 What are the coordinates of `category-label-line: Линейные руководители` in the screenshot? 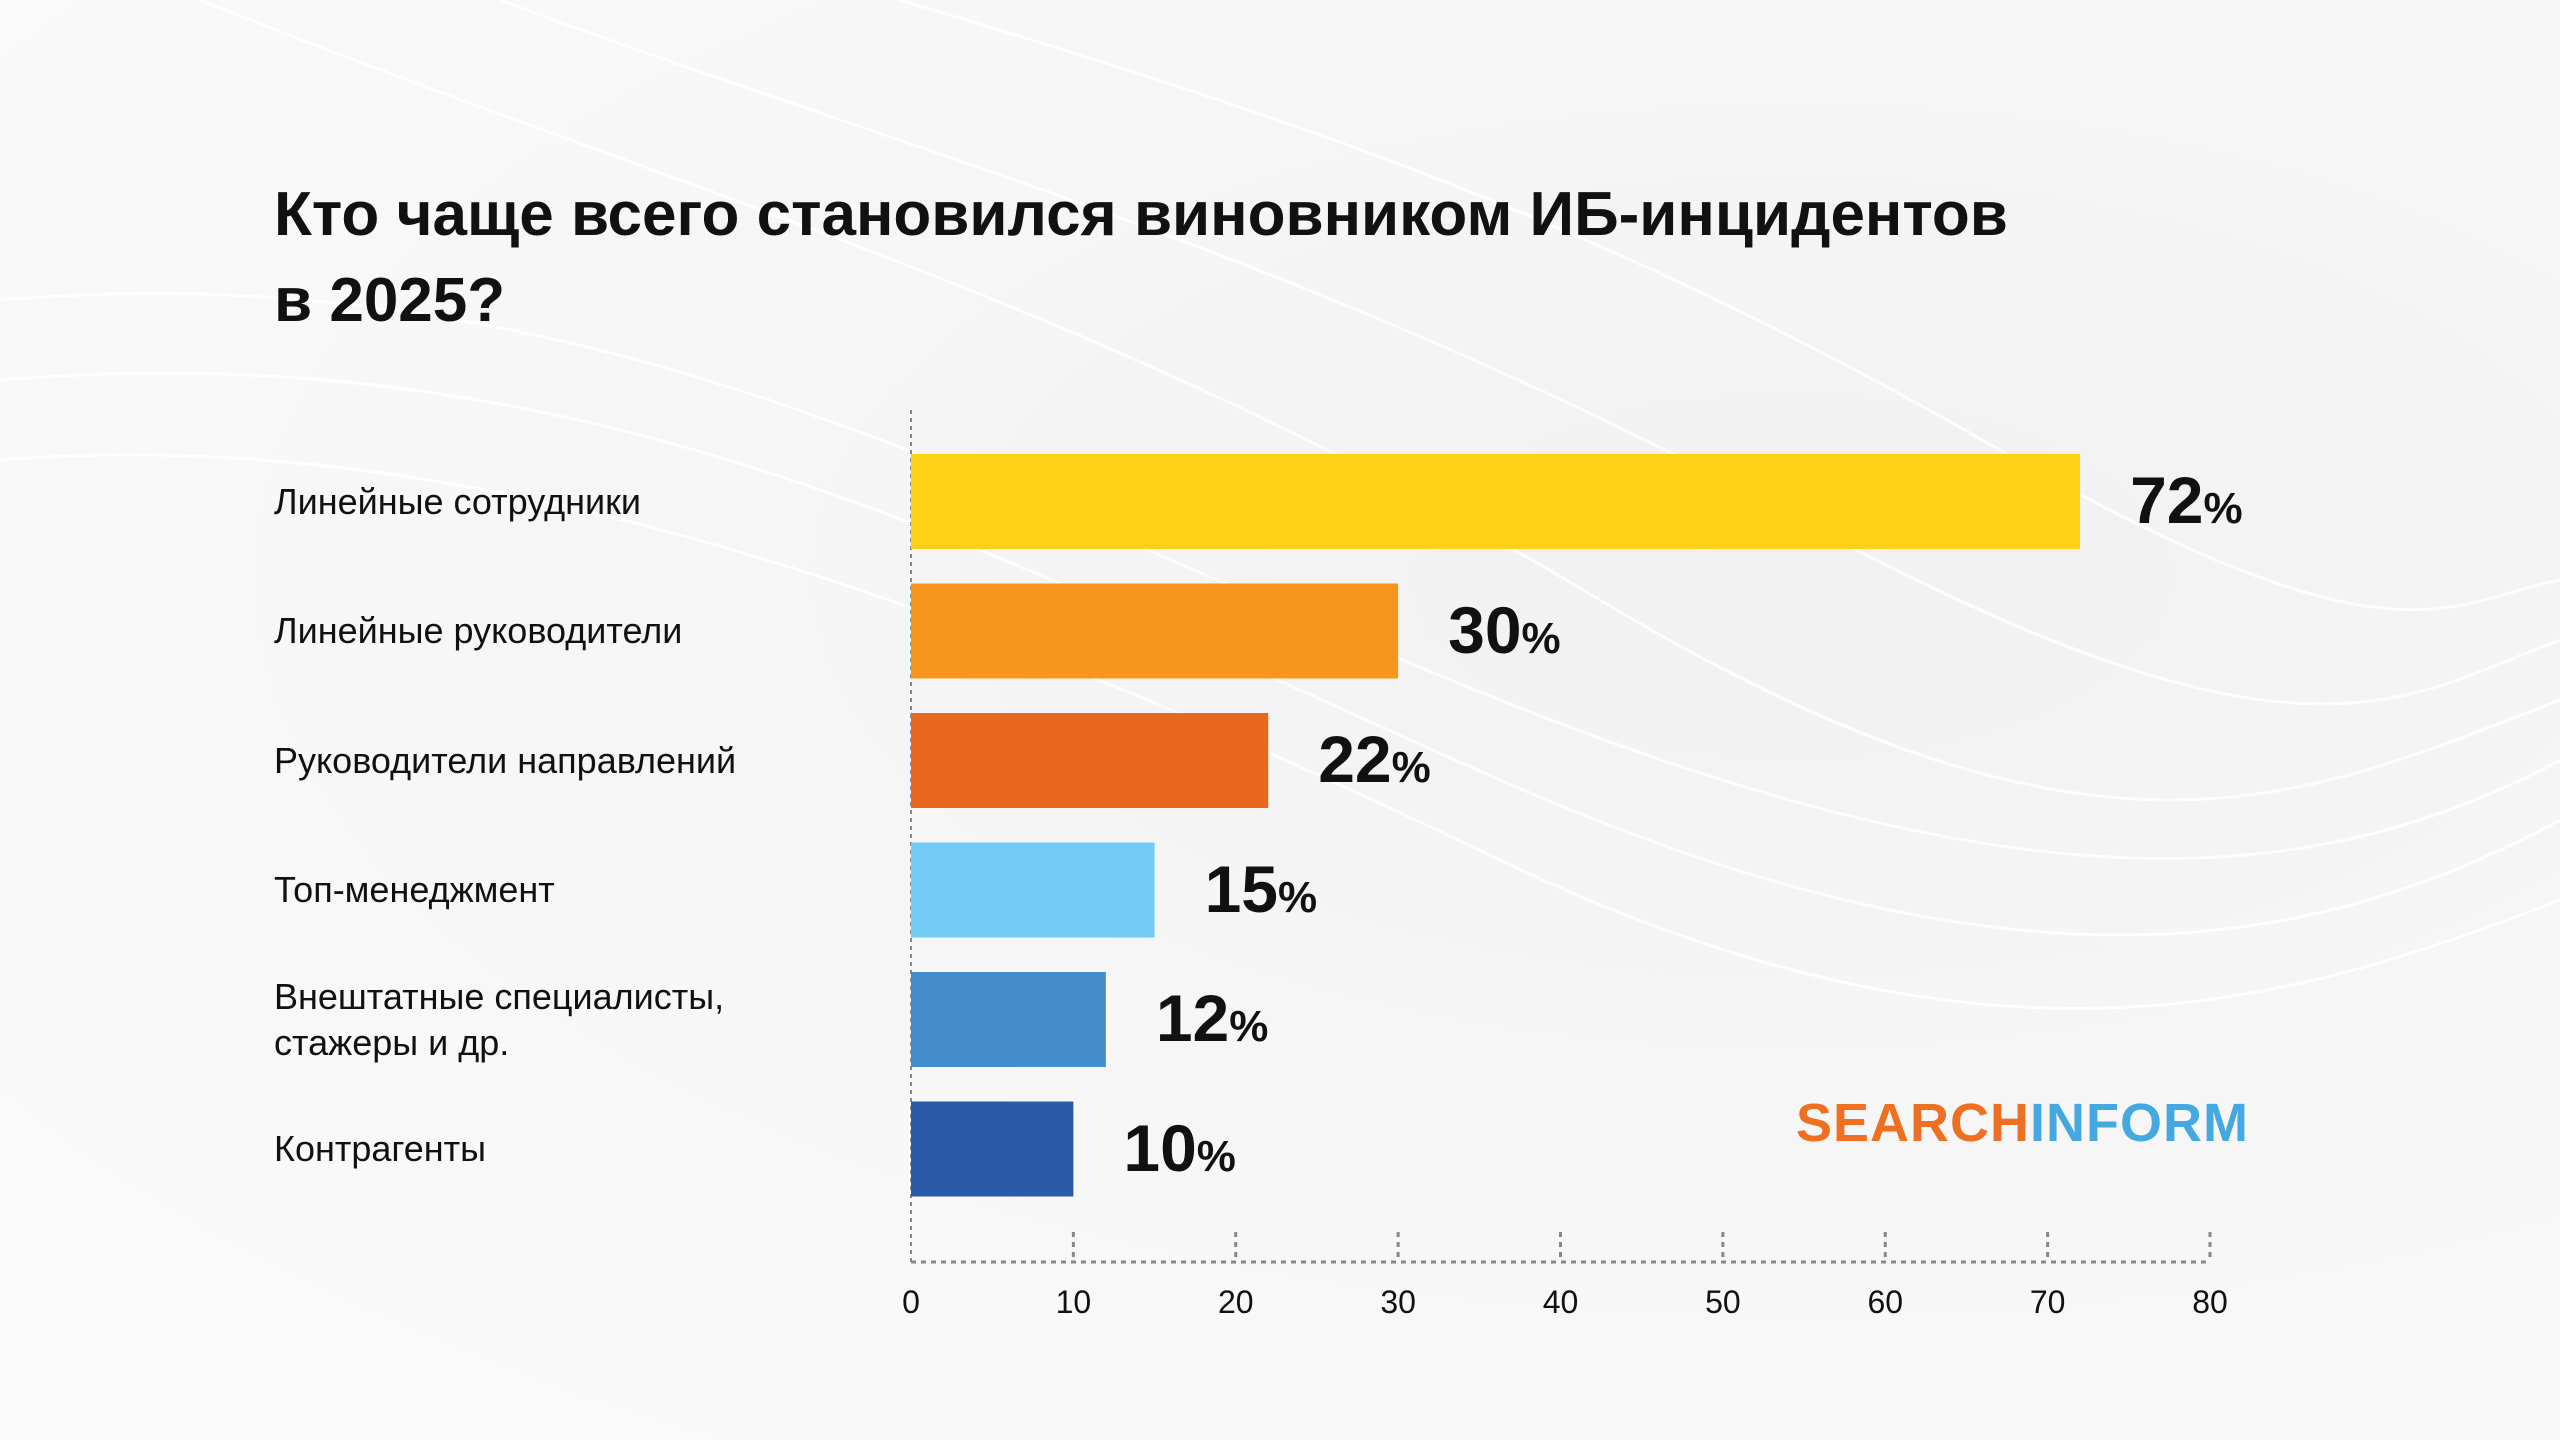 It's located at (478, 630).